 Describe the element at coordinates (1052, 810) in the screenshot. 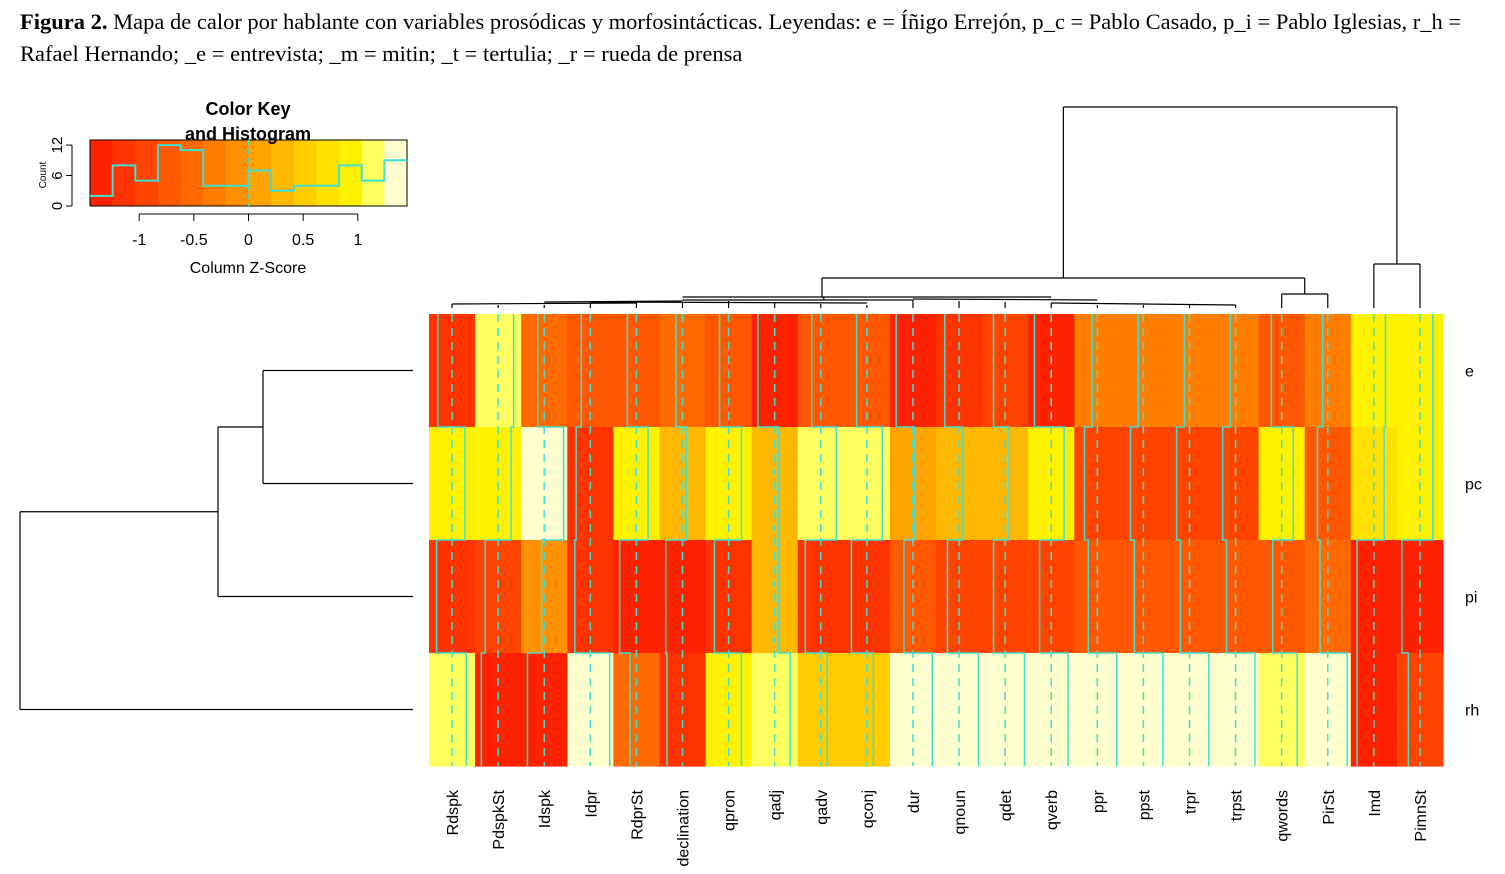

I see `column-label: qverb` at that location.